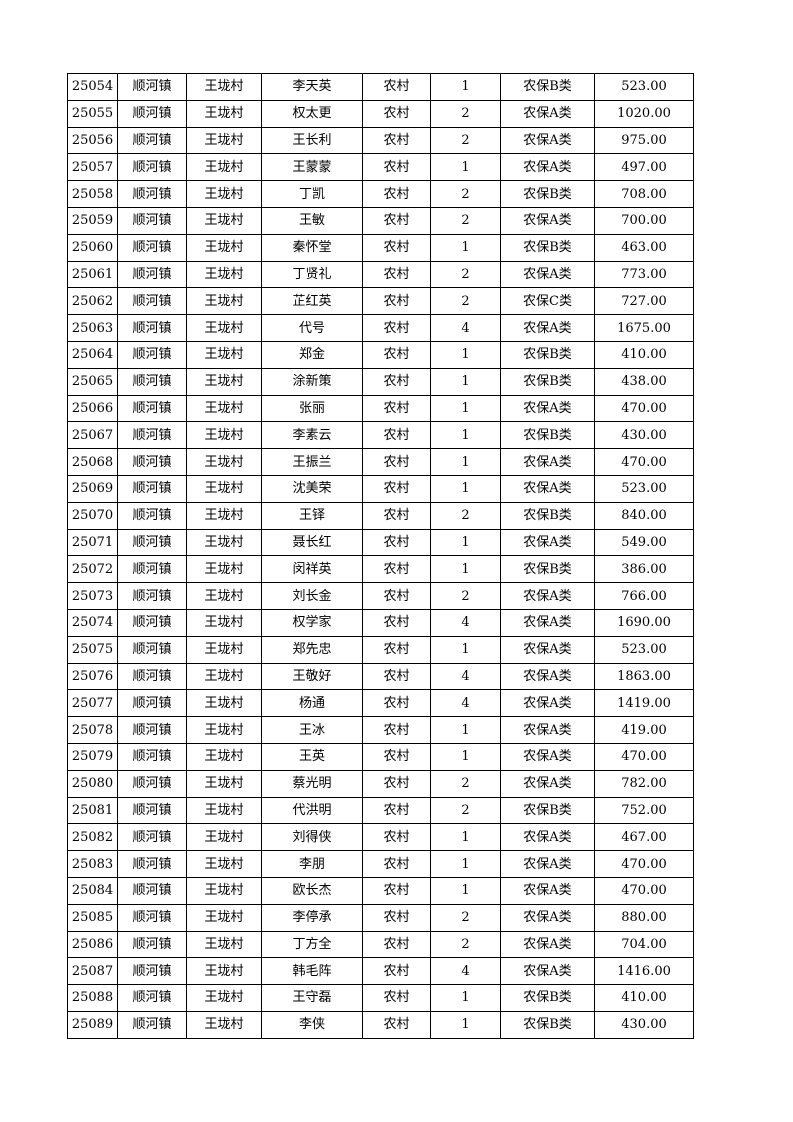 The width and height of the screenshot is (793, 1122). What do you see at coordinates (465, 703) in the screenshot?
I see `member-count-cell: 4` at bounding box center [465, 703].